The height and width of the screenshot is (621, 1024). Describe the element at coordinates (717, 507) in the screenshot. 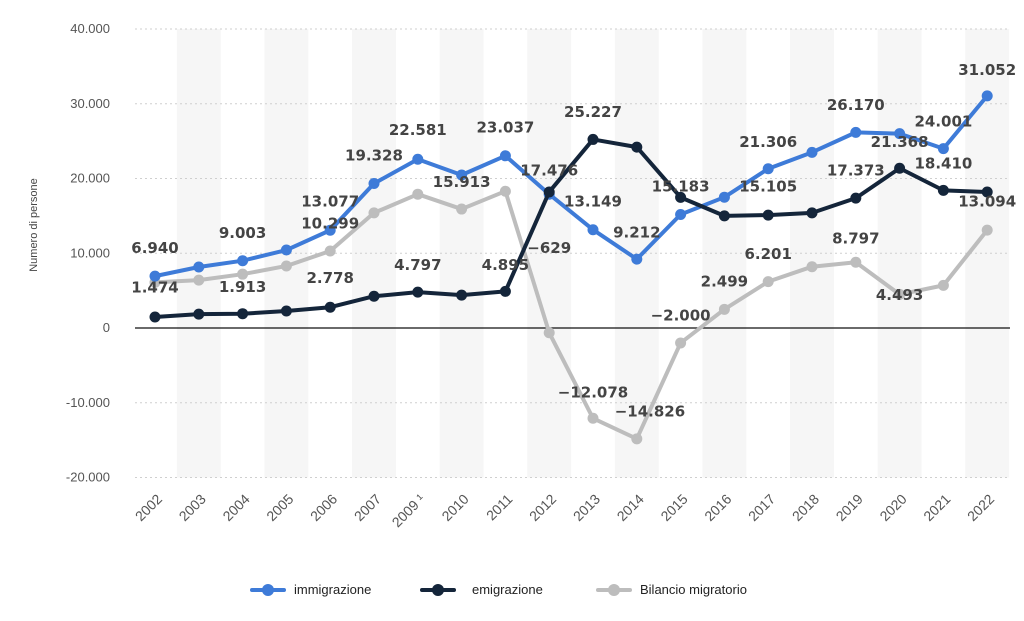

I see `x-tick-label: 2016` at that location.